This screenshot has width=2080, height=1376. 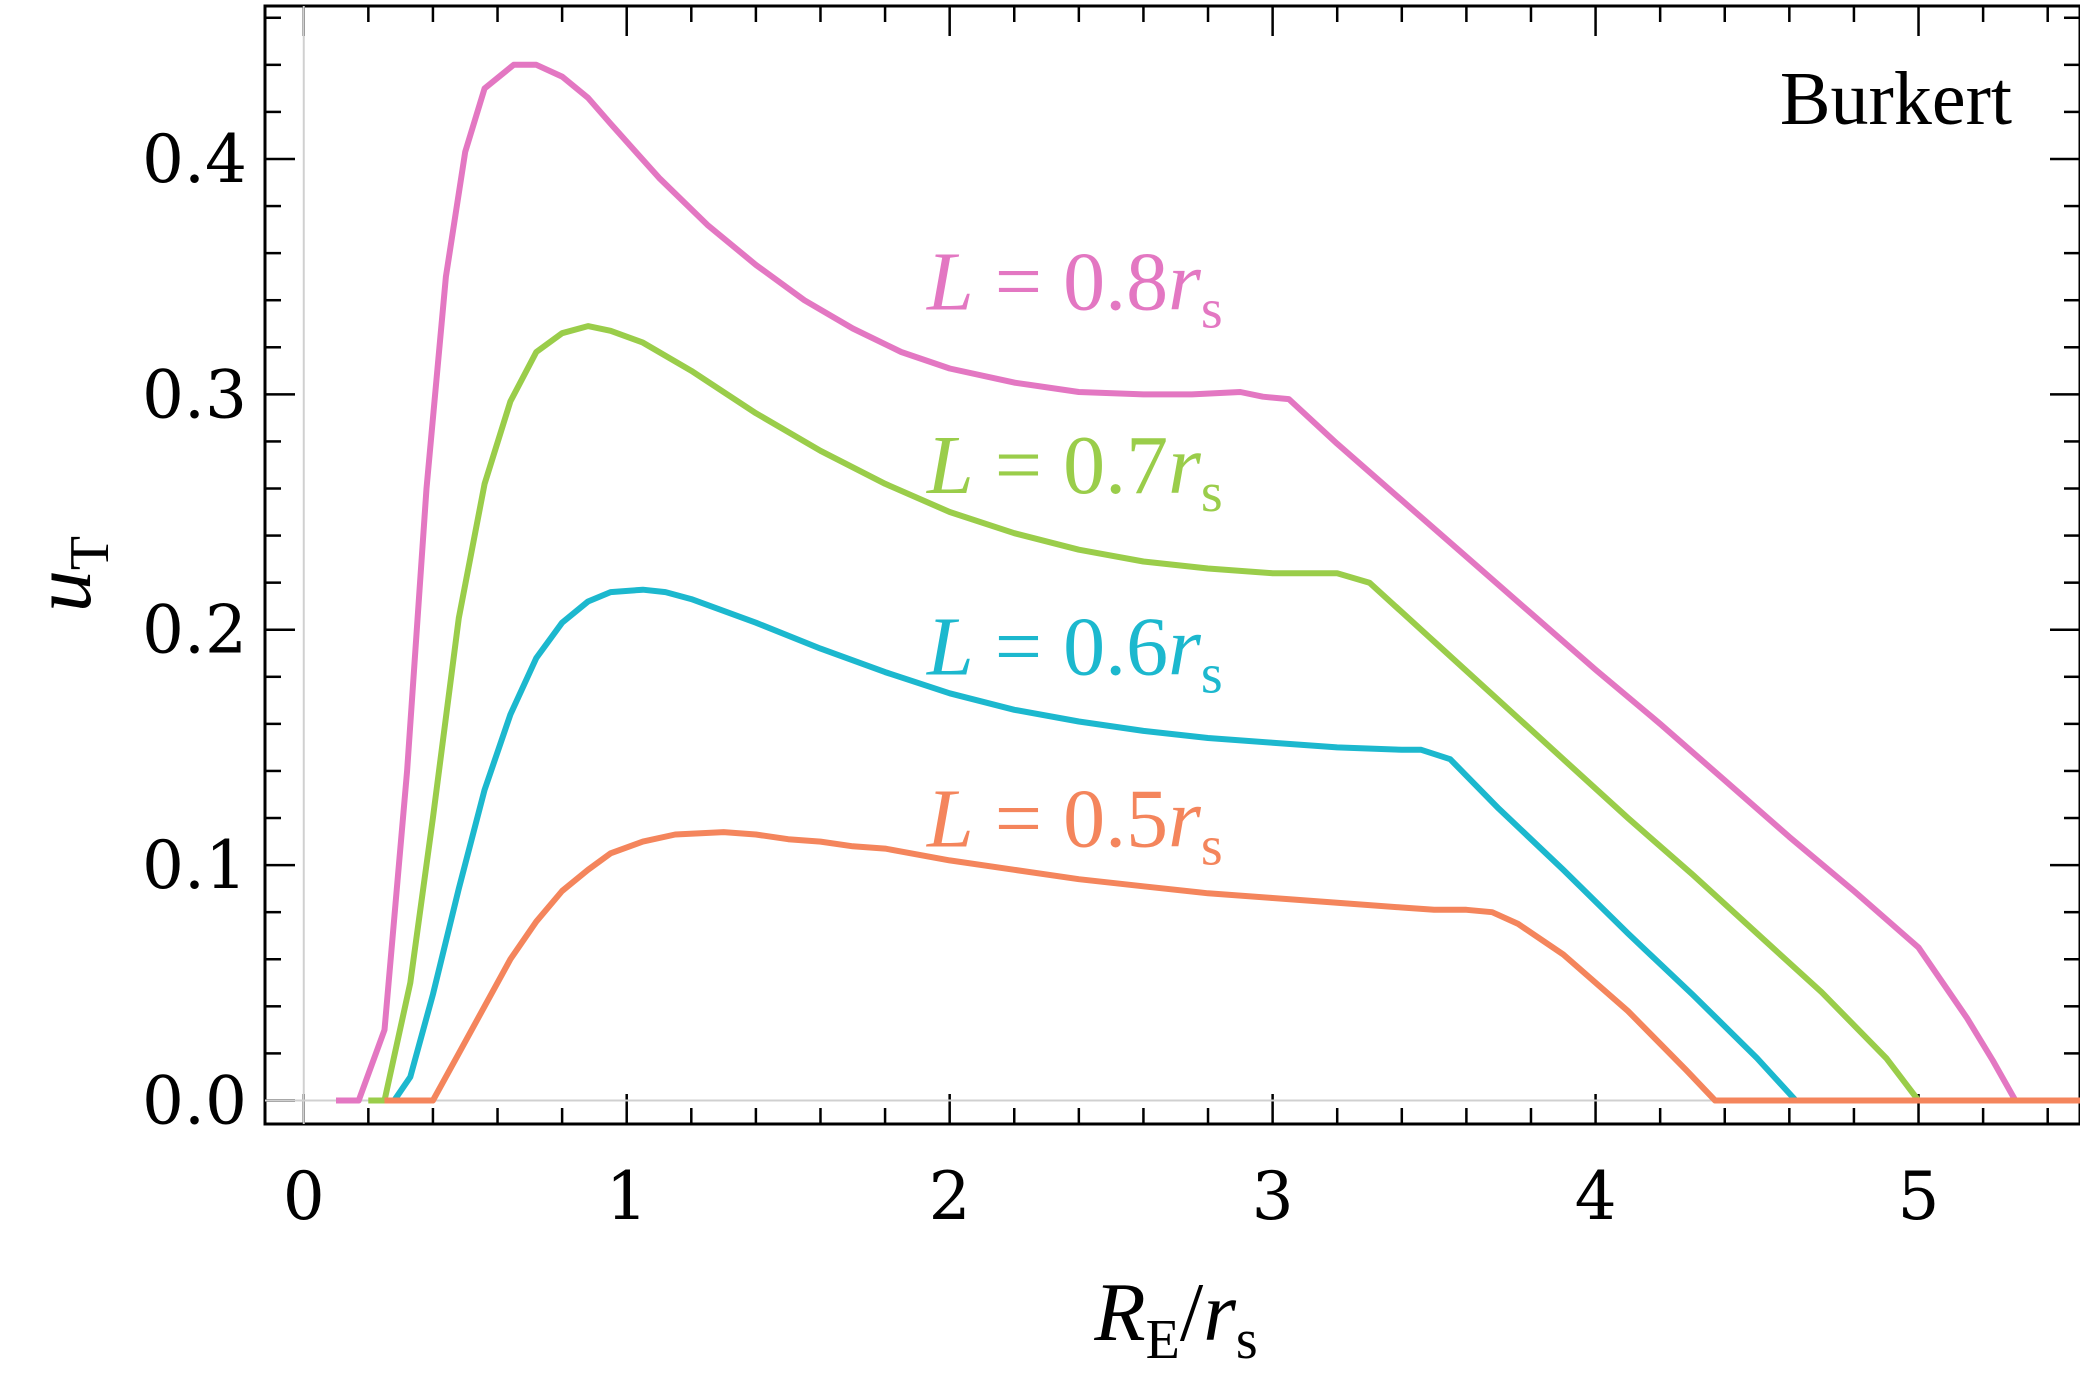 I want to click on series-label-1: L = 0.8rs, so click(x=1074, y=288).